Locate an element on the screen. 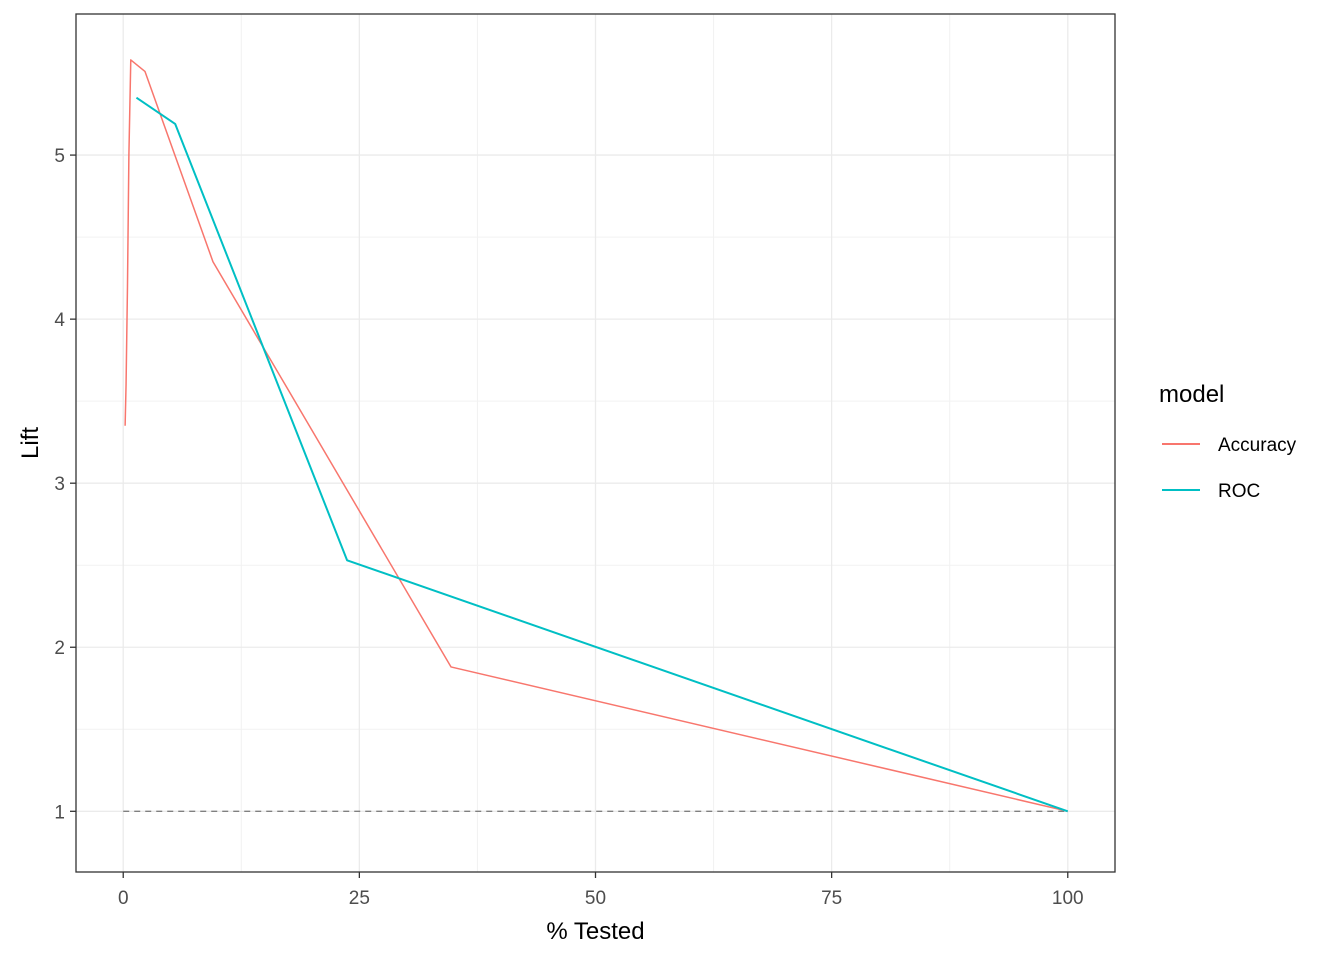 Image resolution: width=1344 pixels, height=960 pixels. x-tick-label: 25 is located at coordinates (359, 898).